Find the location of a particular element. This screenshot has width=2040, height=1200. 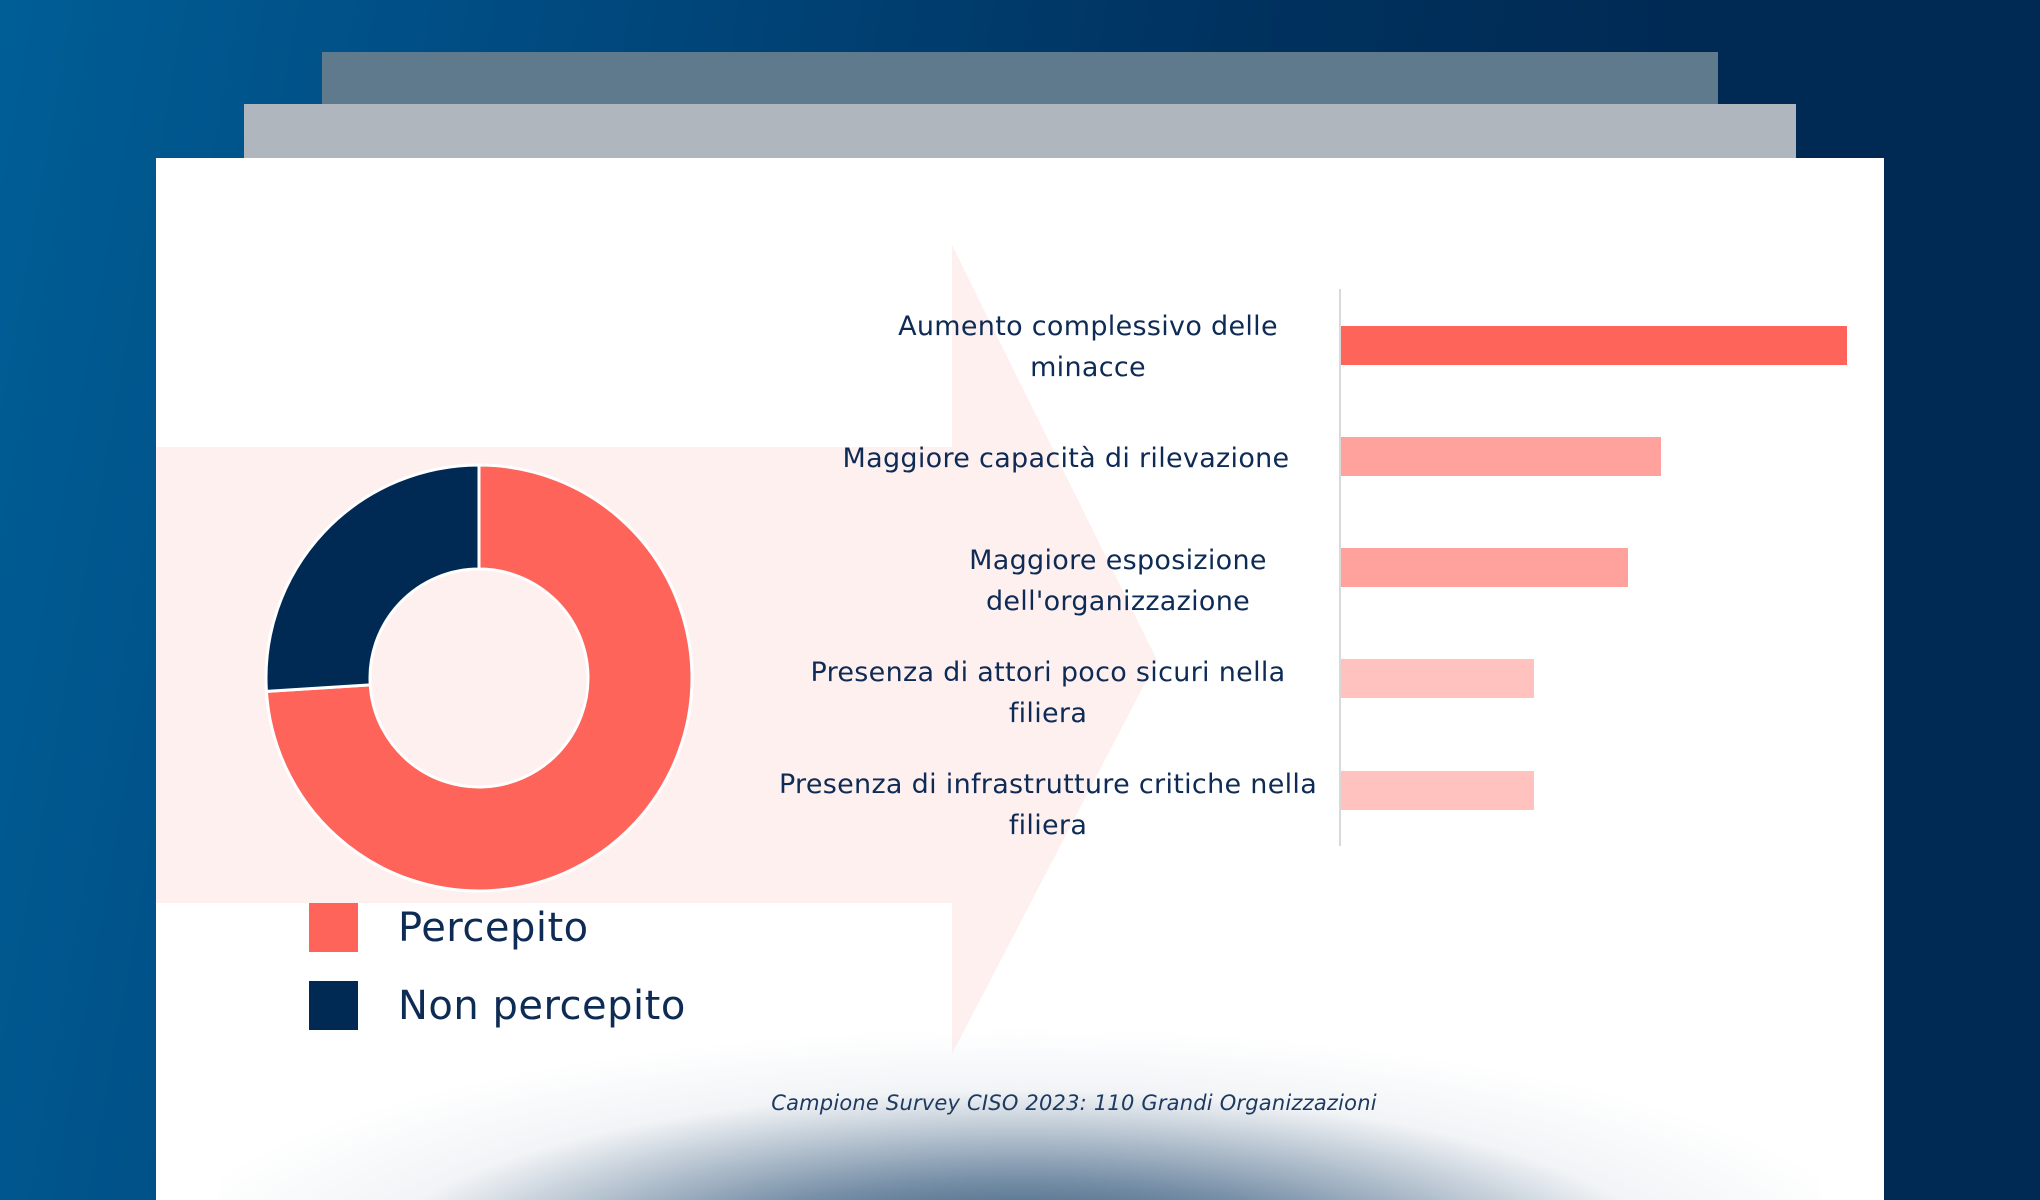

bar-chart-axis is located at coordinates (1340, 567).